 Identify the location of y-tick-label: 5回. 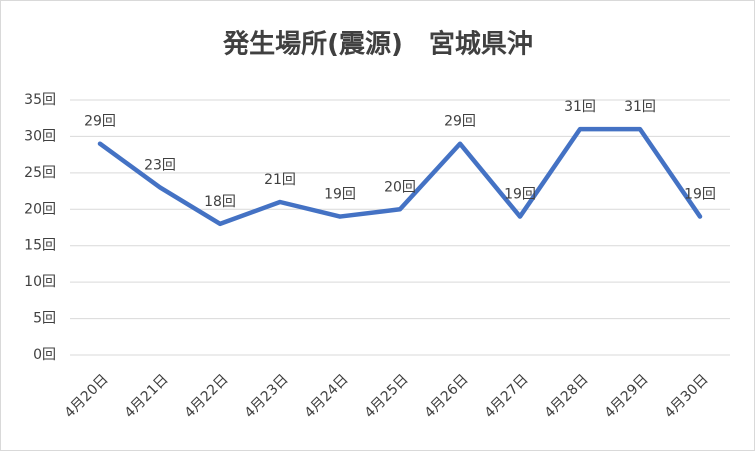
(44, 319).